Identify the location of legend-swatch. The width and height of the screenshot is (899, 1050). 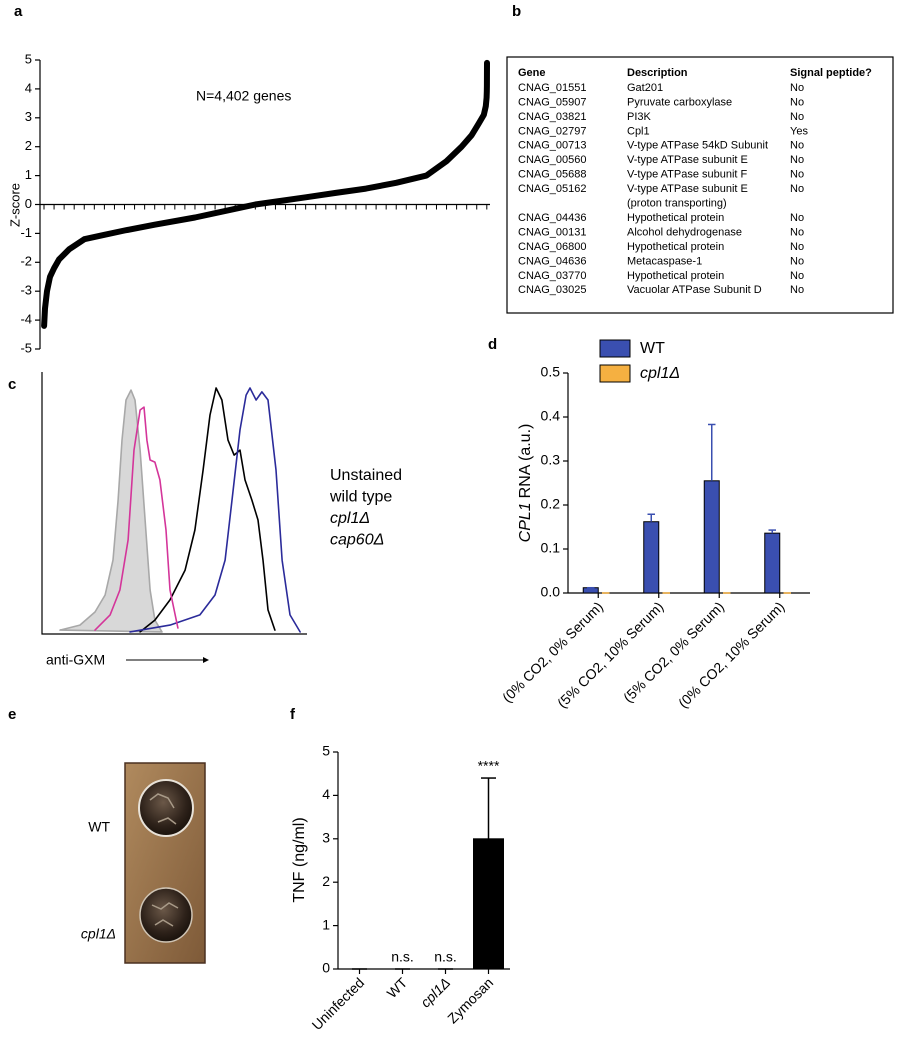
(615, 373).